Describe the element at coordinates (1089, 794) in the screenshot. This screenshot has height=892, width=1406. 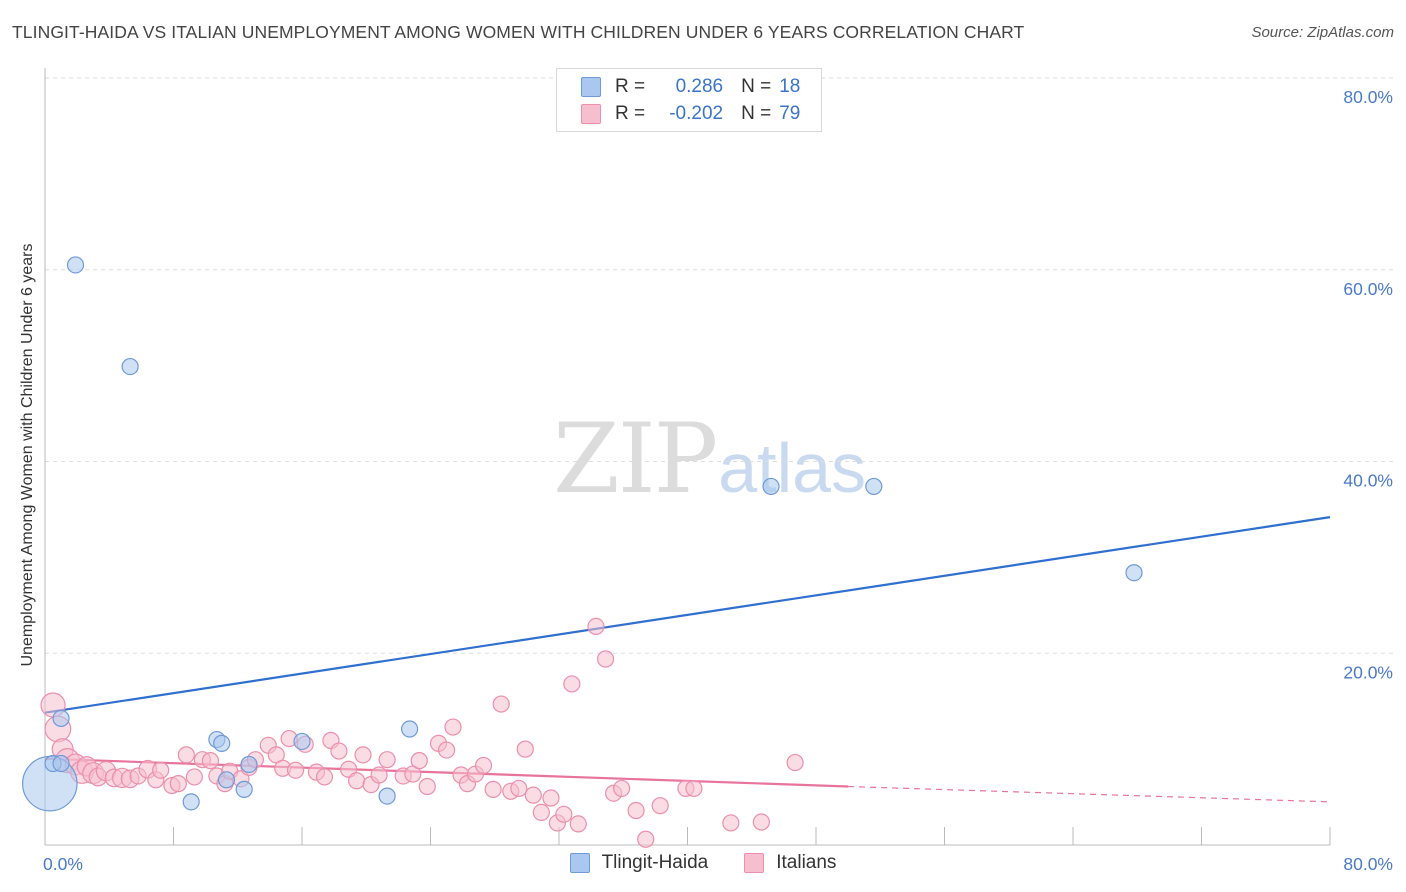
I see `italians-trend-extension` at that location.